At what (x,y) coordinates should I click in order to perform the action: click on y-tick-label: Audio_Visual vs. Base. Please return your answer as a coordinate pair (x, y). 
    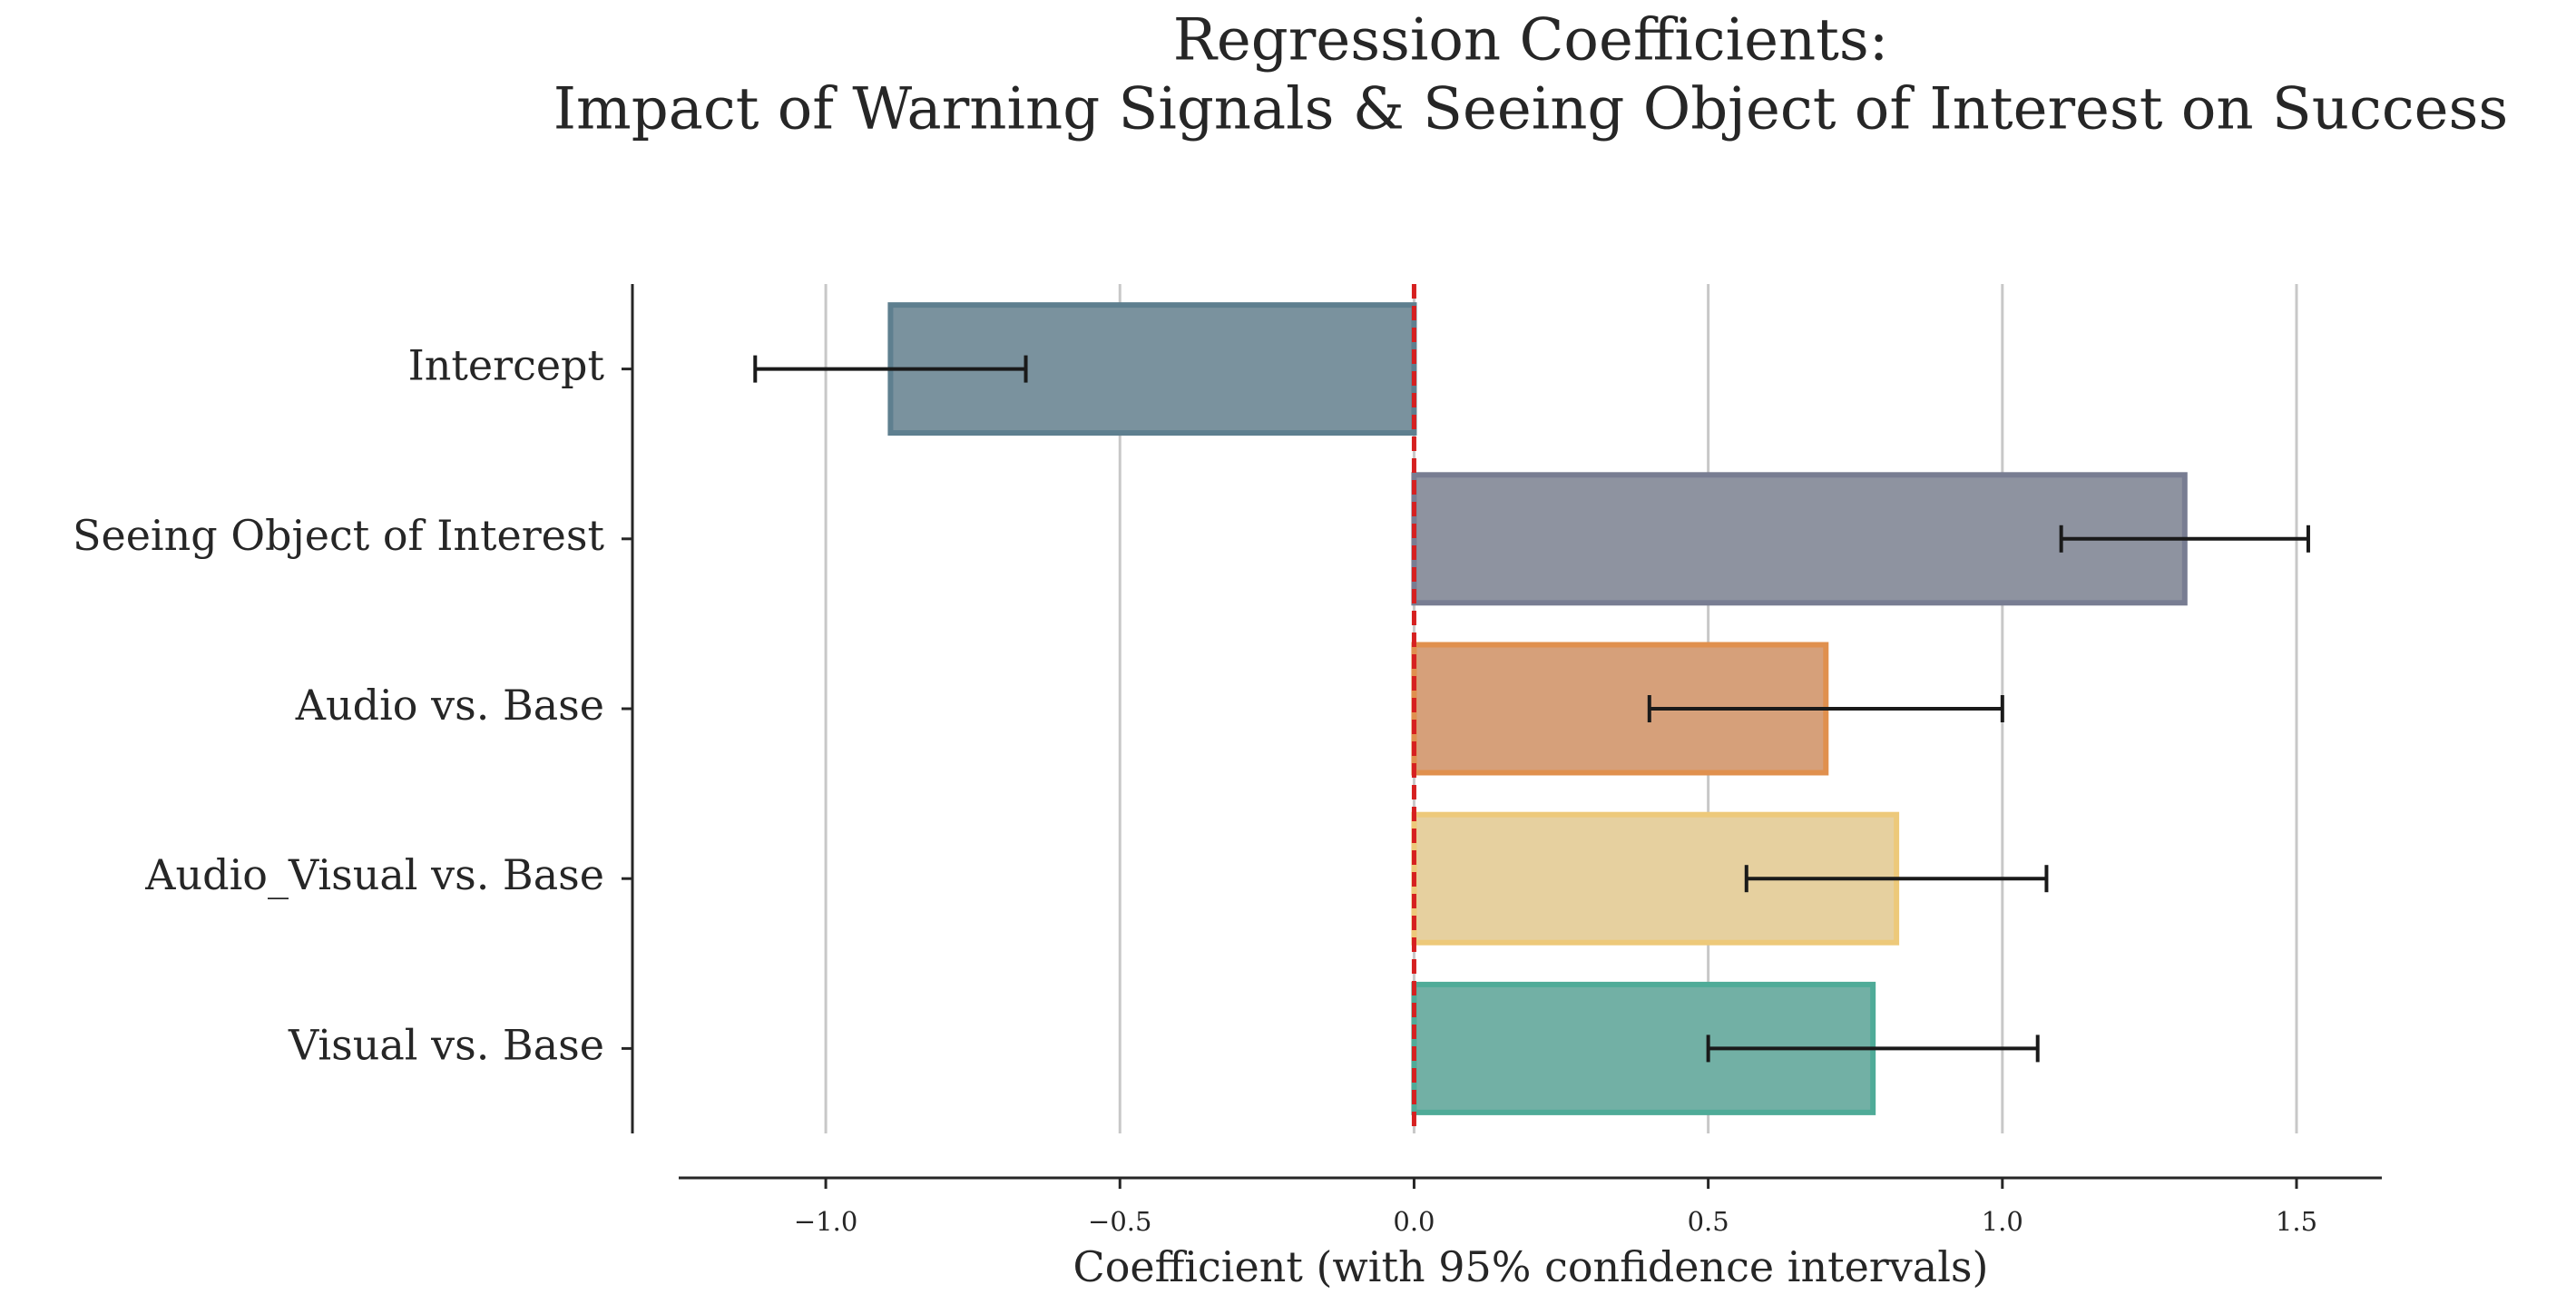
    Looking at the image, I should click on (374, 874).